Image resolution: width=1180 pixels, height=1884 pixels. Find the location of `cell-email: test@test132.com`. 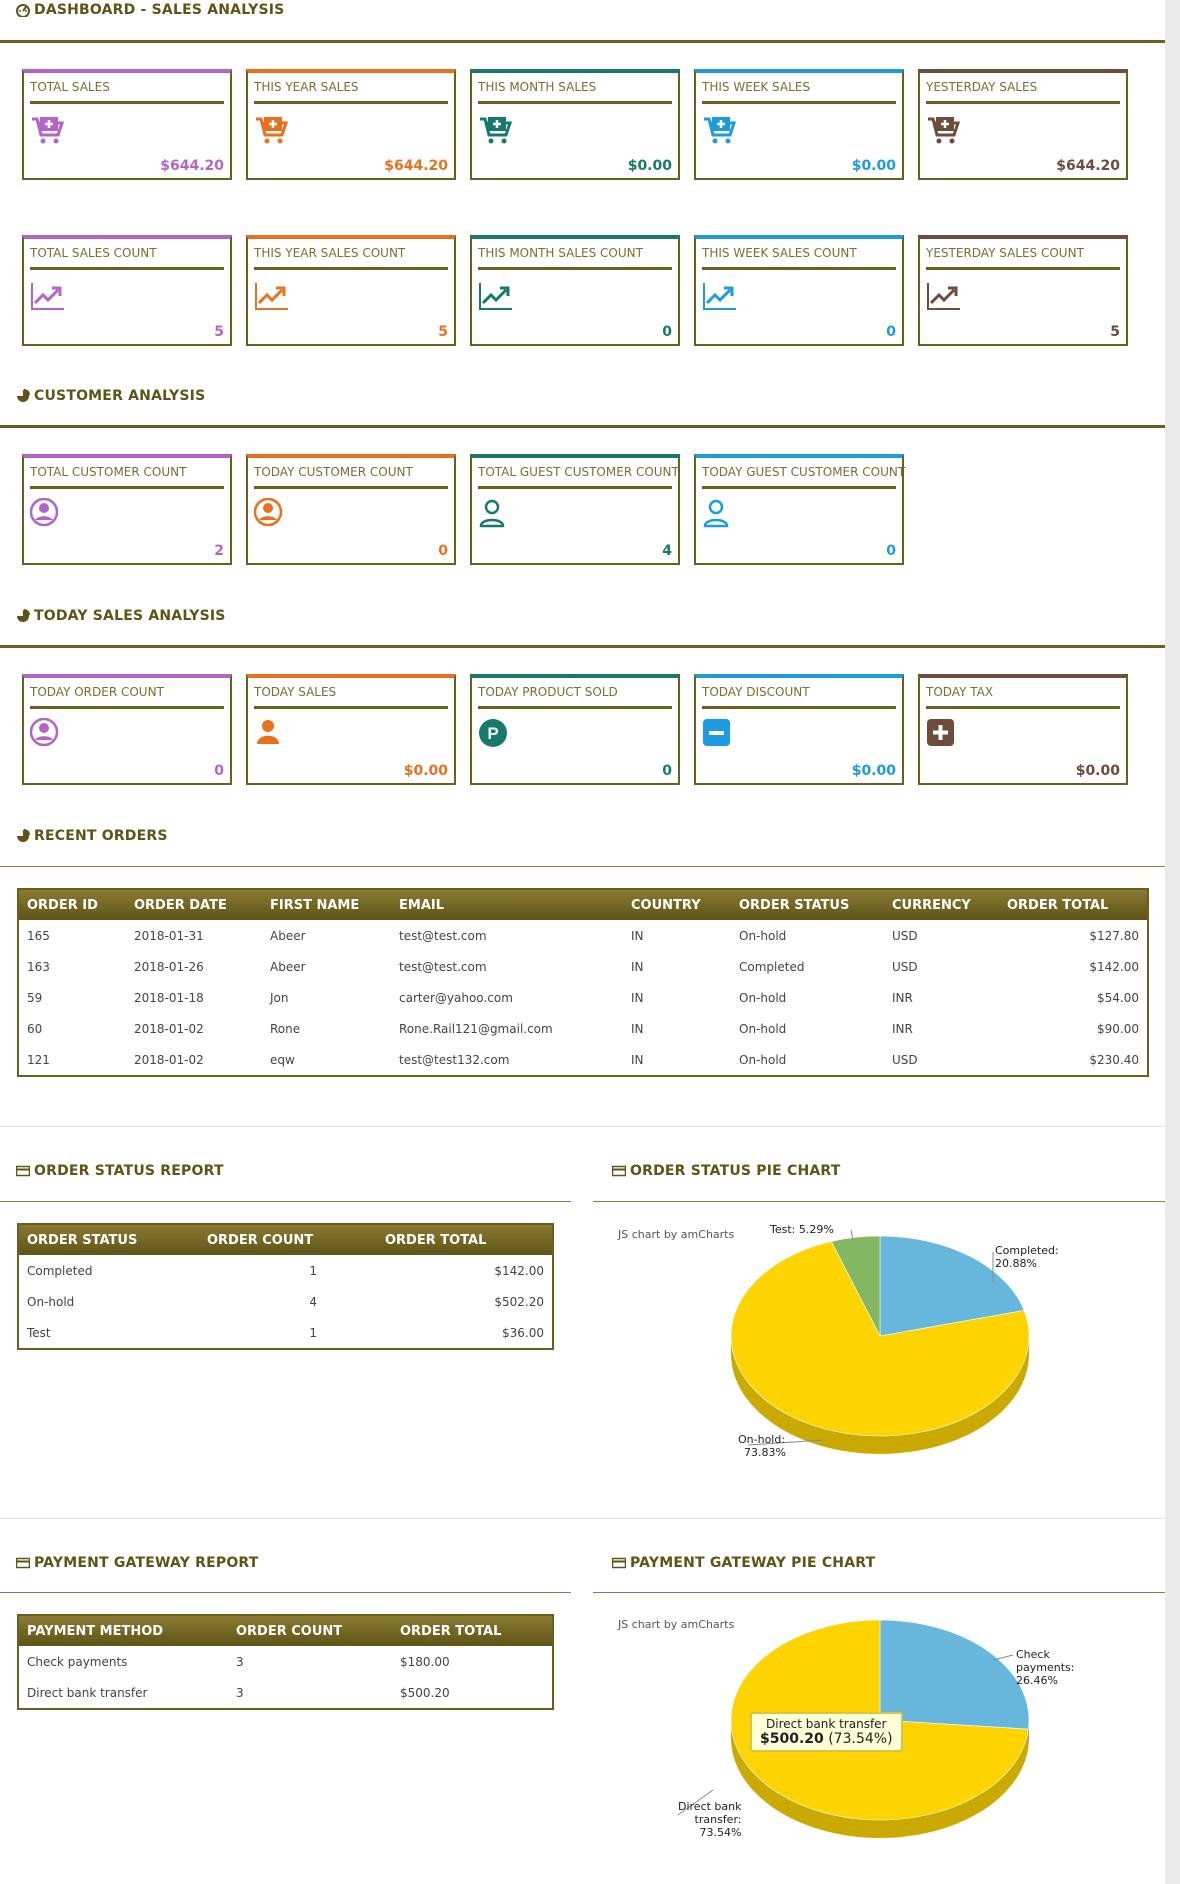

cell-email: test@test132.com is located at coordinates (454, 1059).